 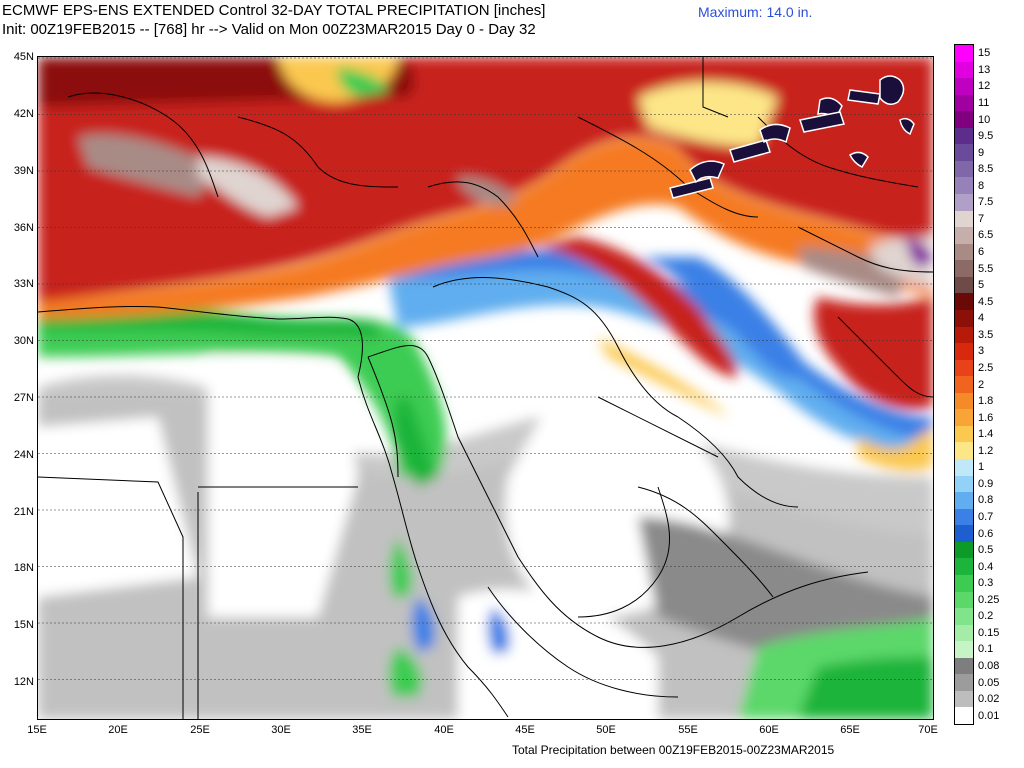 I want to click on legend-label: 10, so click(x=984, y=119).